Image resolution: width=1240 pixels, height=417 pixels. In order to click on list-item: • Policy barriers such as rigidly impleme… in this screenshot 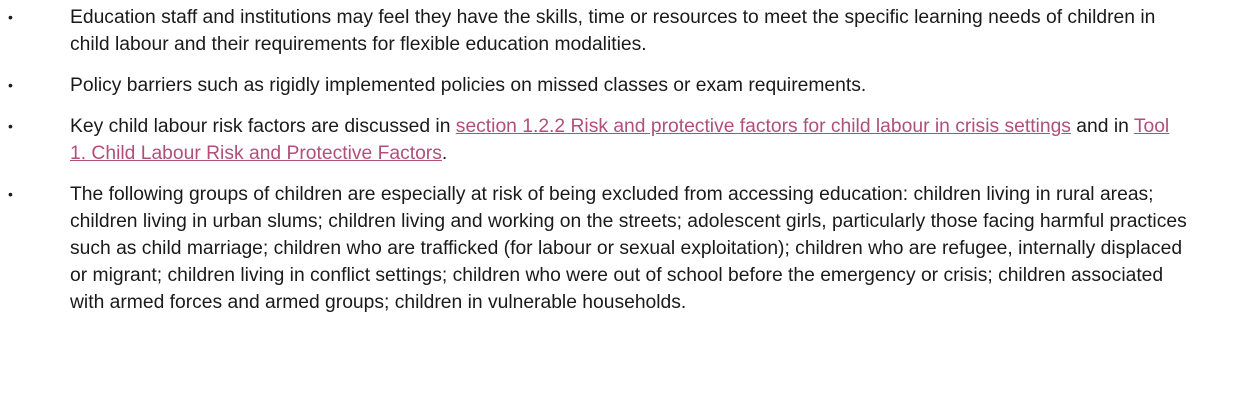, I will do `click(594, 85)`.